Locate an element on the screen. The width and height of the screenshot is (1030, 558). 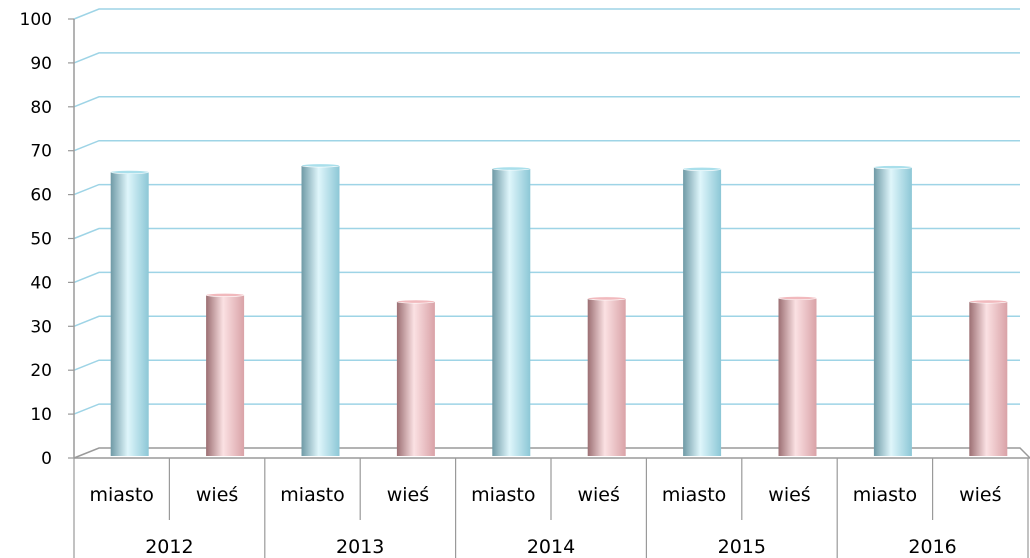
bar-2013-wies is located at coordinates (416, 377).